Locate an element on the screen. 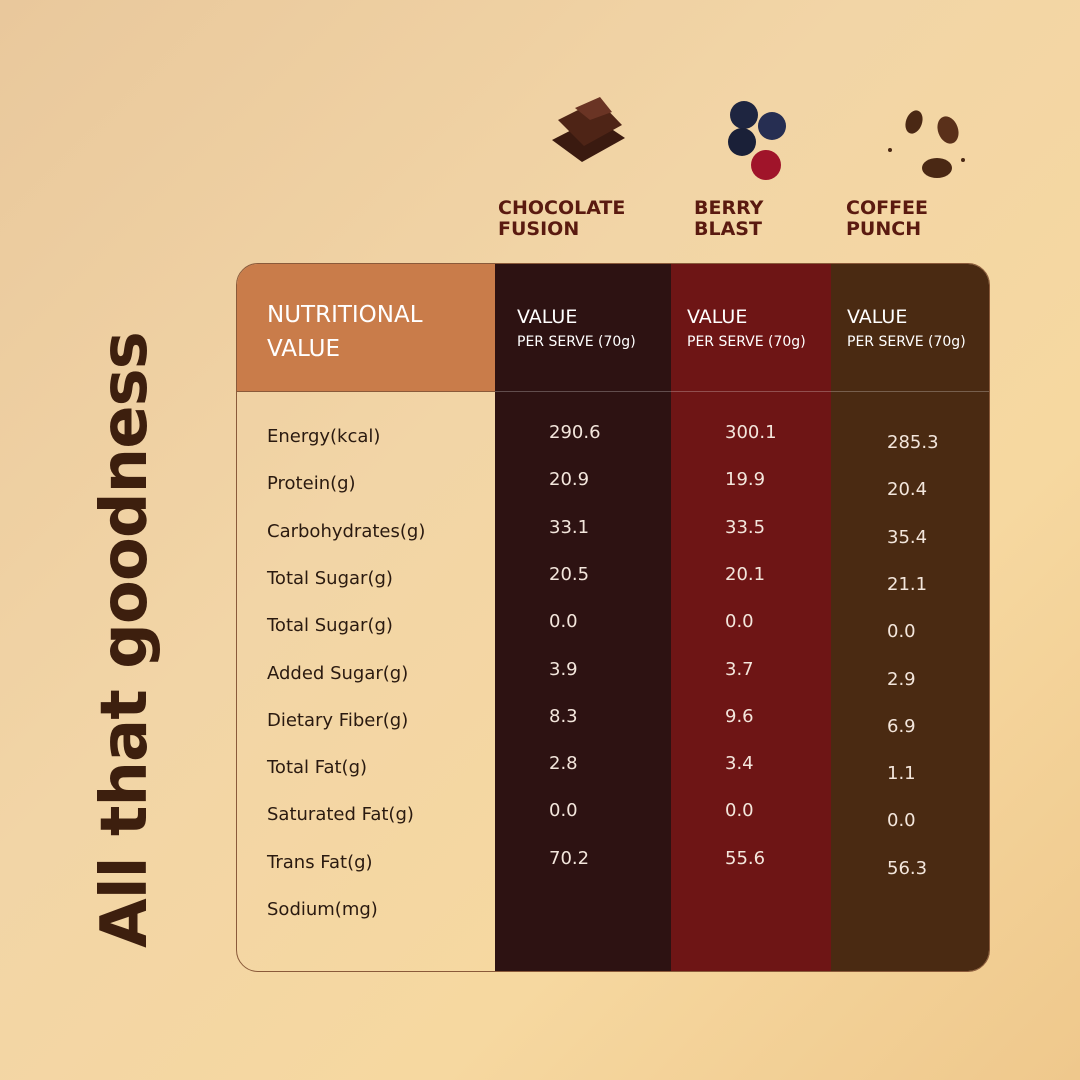 The image size is (1080, 1080). value-cell: 35.4 is located at coordinates (907, 537).